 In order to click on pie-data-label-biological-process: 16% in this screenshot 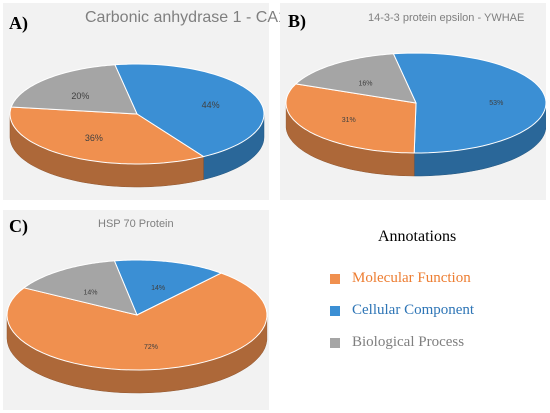, I will do `click(365, 84)`.